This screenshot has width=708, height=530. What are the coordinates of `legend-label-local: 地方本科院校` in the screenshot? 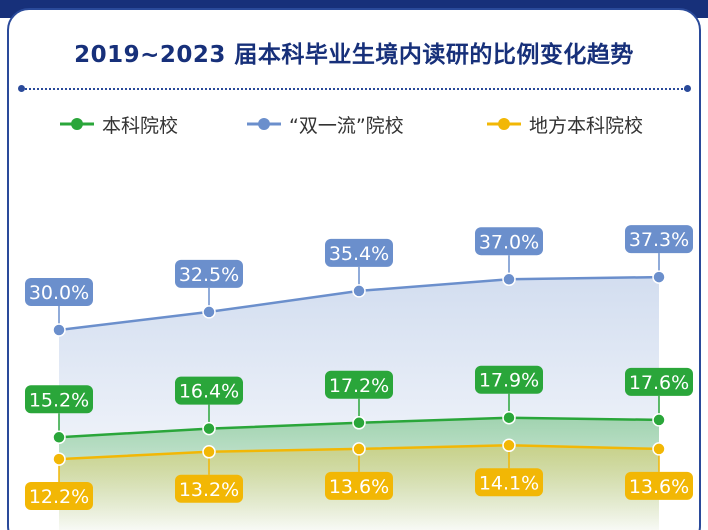 It's located at (586, 125).